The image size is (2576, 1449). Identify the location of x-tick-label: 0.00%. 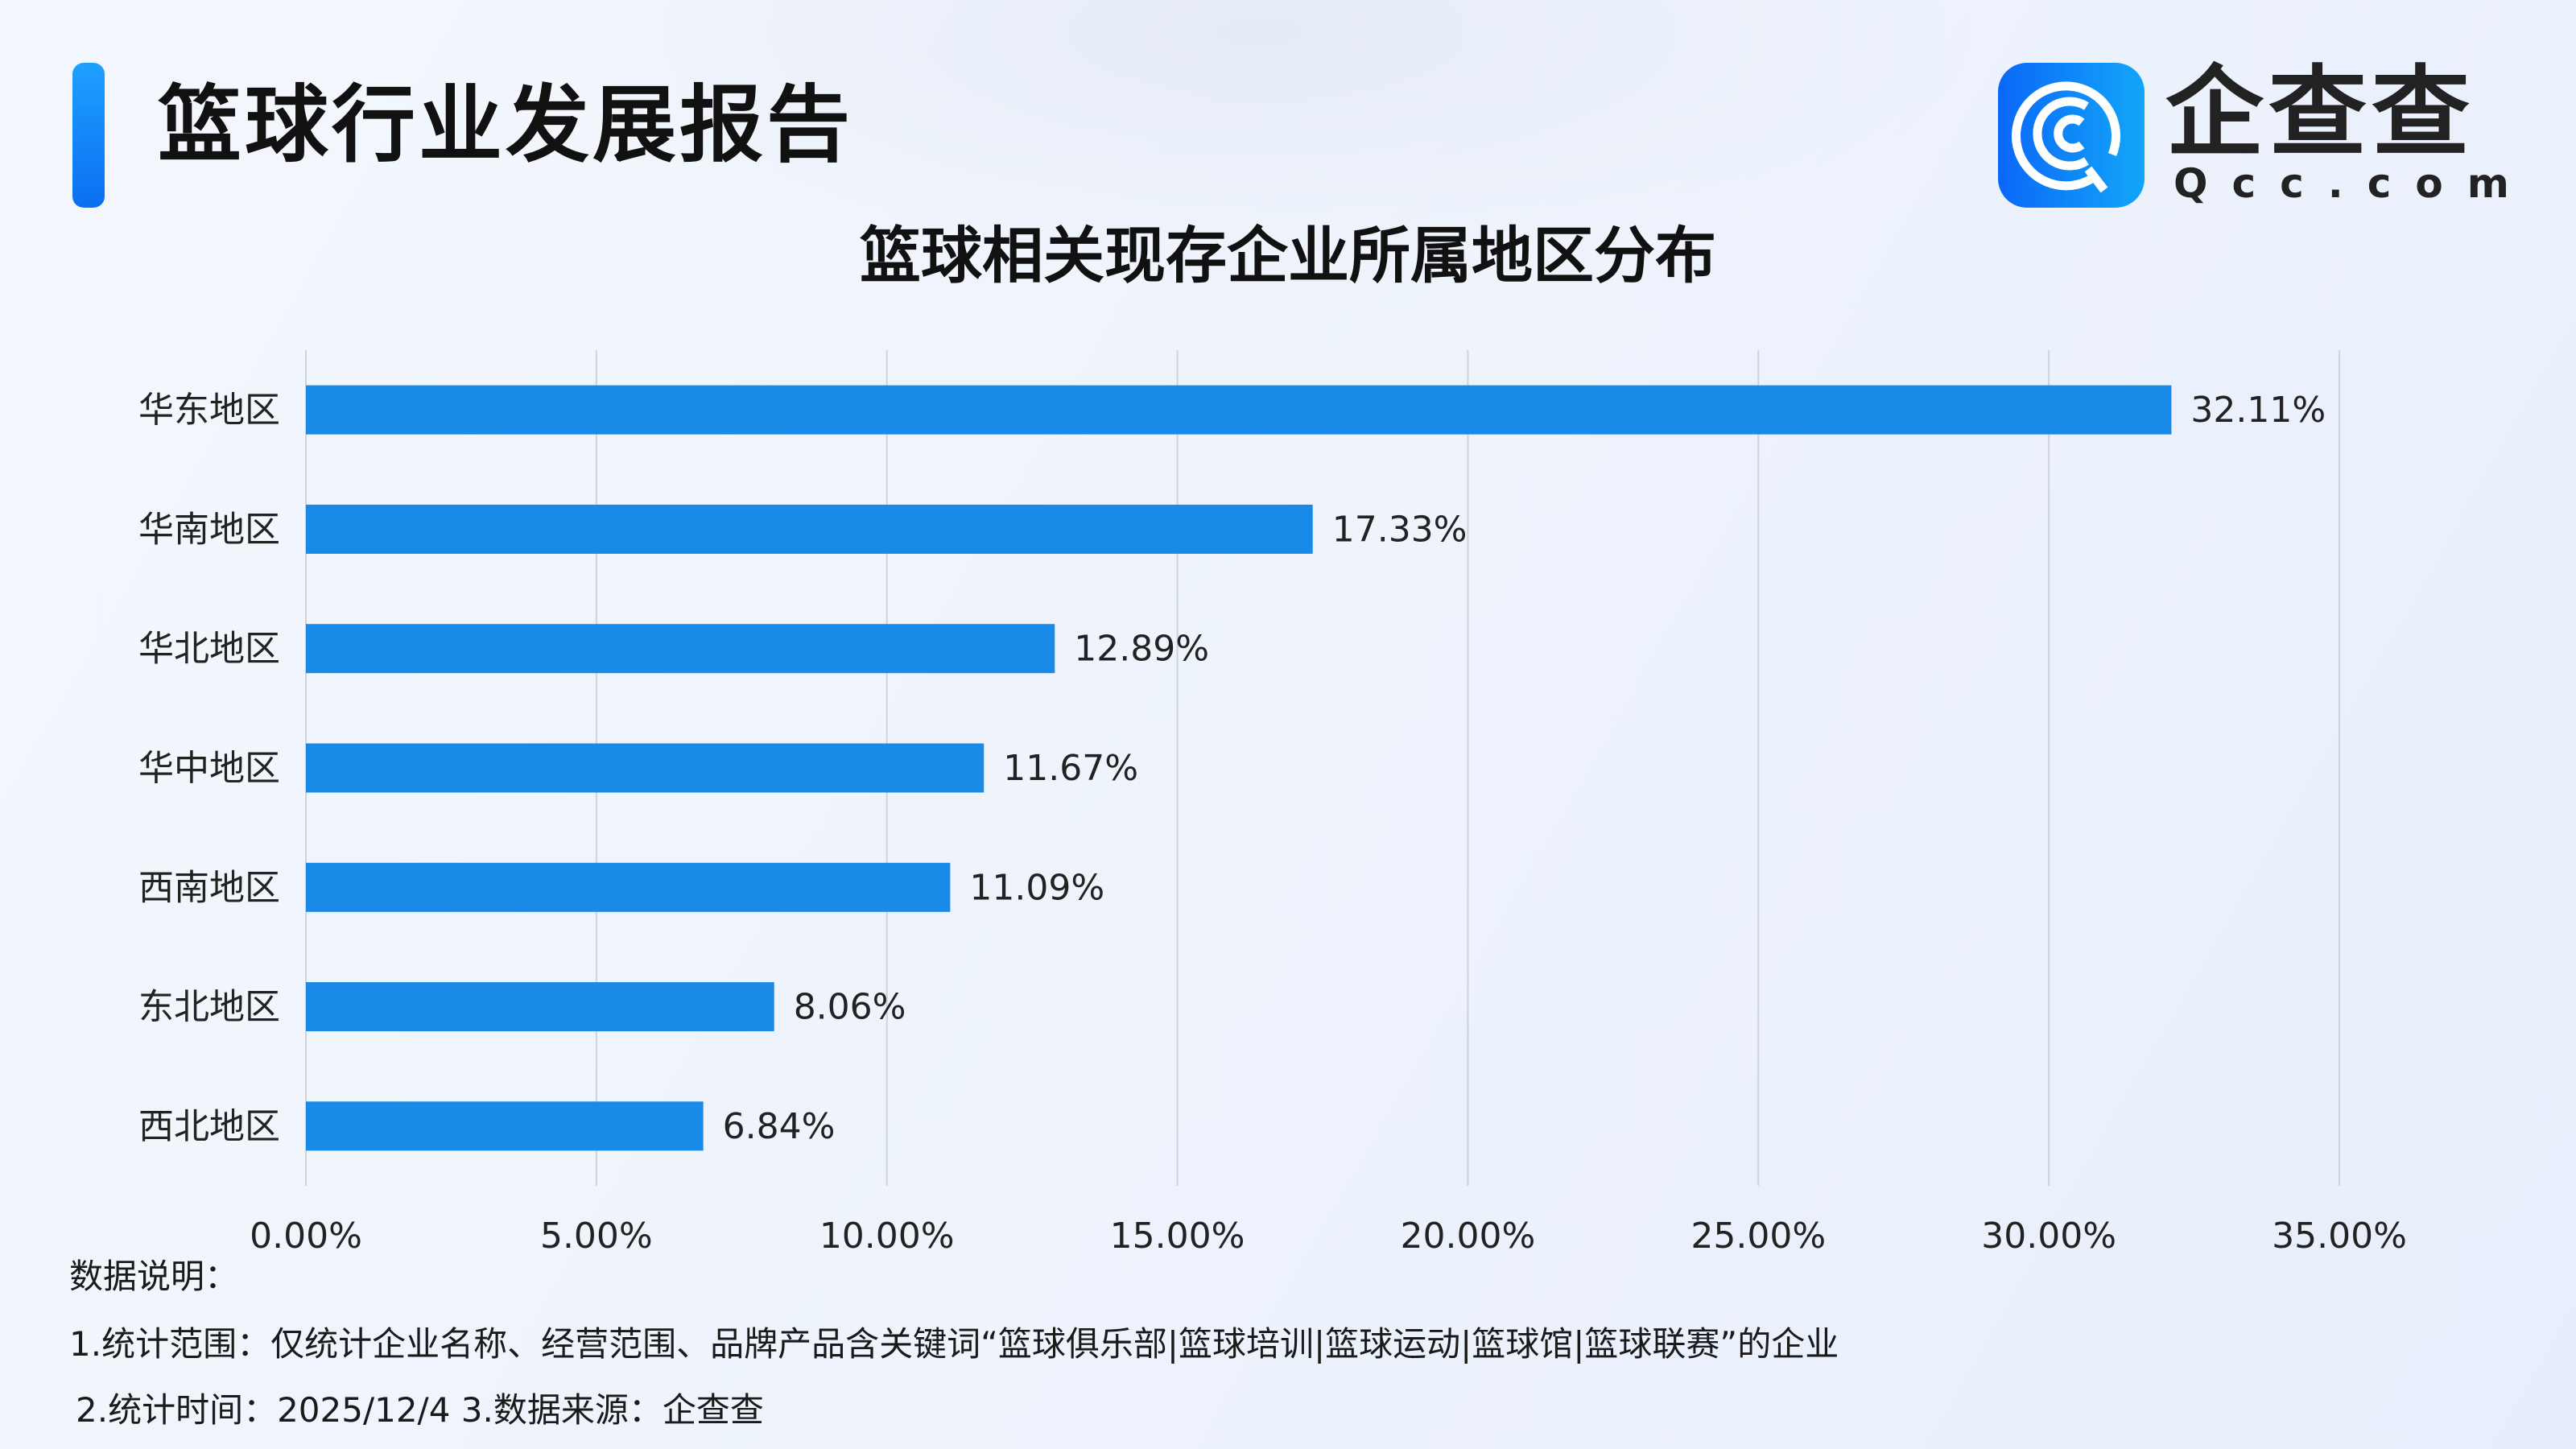
(306, 1236).